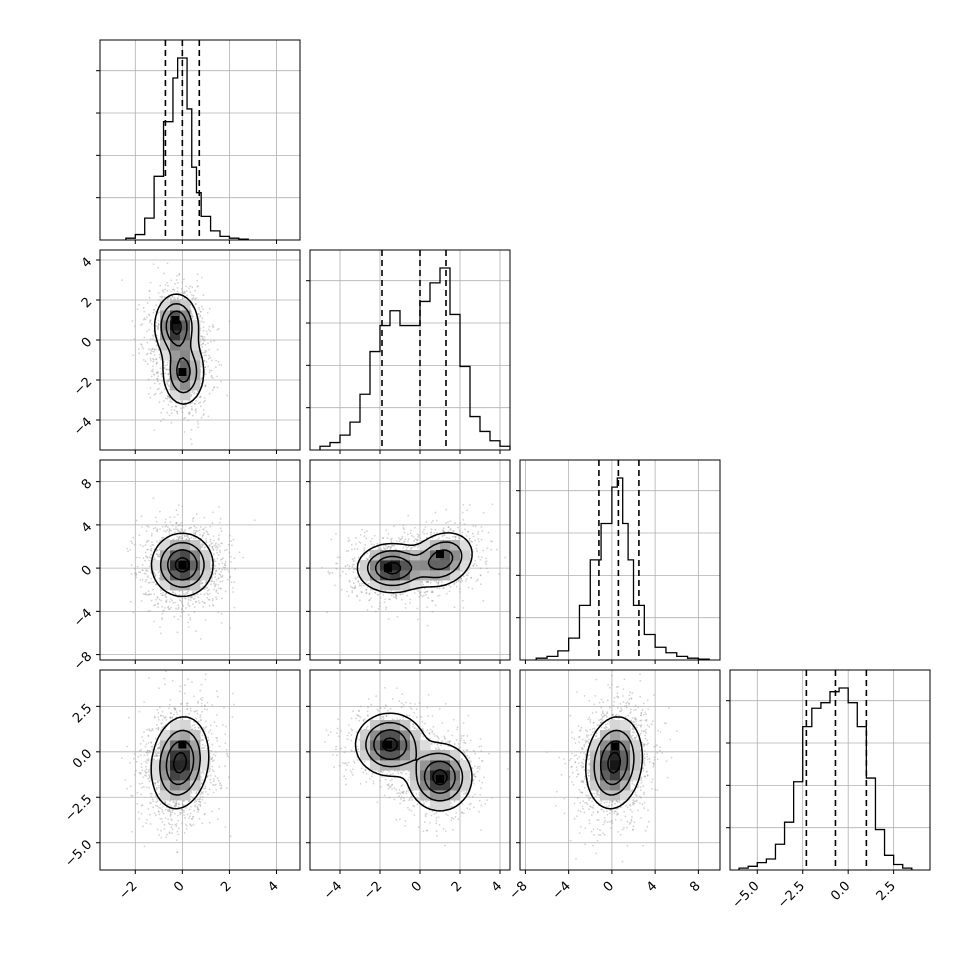 The height and width of the screenshot is (970, 970). Describe the element at coordinates (746, 895) in the screenshot. I see `x-tick-label: −5.0` at that location.